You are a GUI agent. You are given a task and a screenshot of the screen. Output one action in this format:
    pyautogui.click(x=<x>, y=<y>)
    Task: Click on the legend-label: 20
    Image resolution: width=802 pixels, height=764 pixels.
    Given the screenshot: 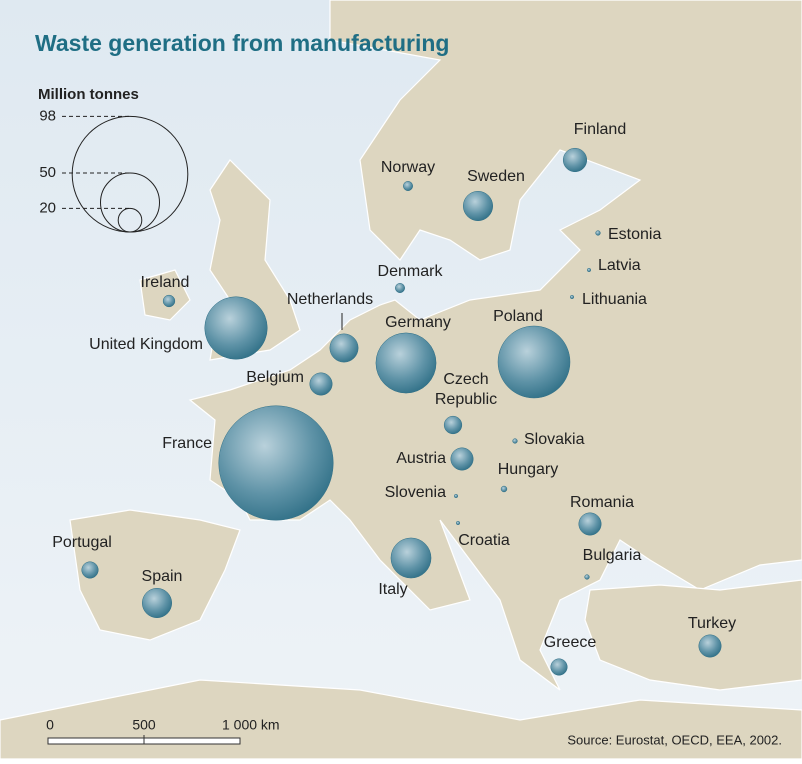 What is the action you would take?
    pyautogui.click(x=47, y=207)
    